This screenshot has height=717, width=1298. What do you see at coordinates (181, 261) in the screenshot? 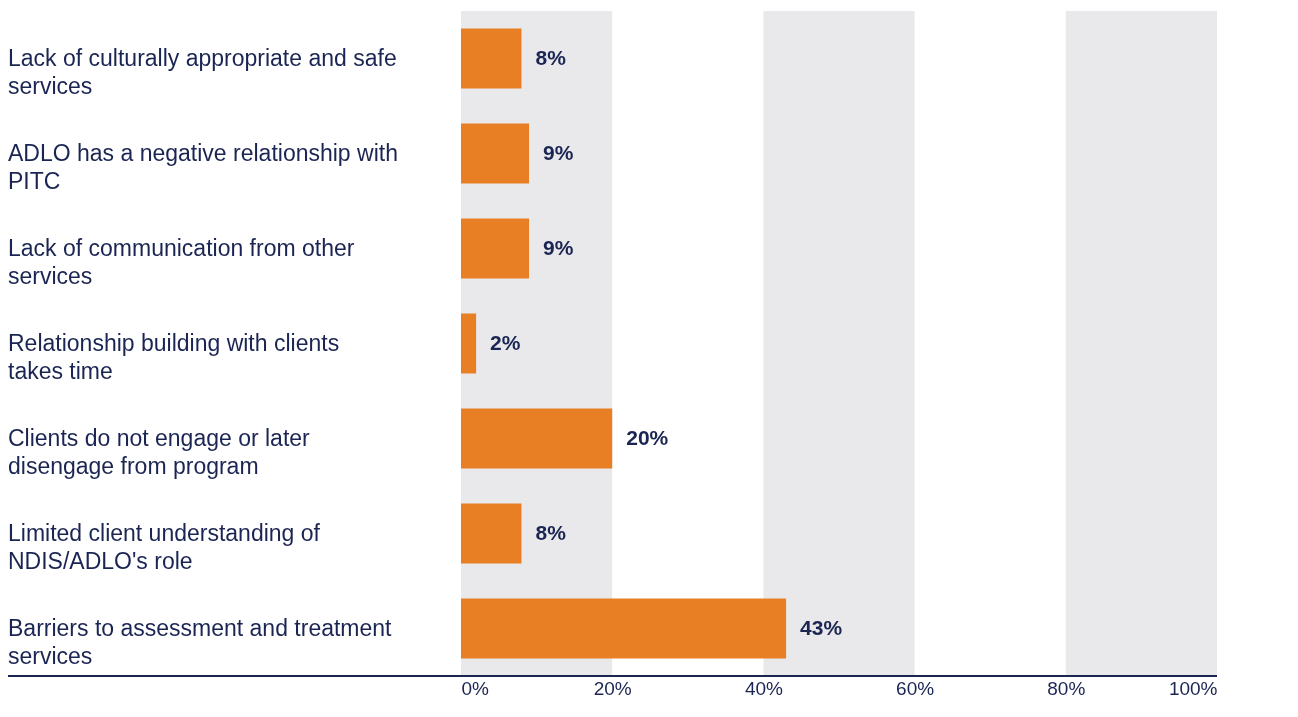
I see `y-tick-label: Lack of communication from other services` at bounding box center [181, 261].